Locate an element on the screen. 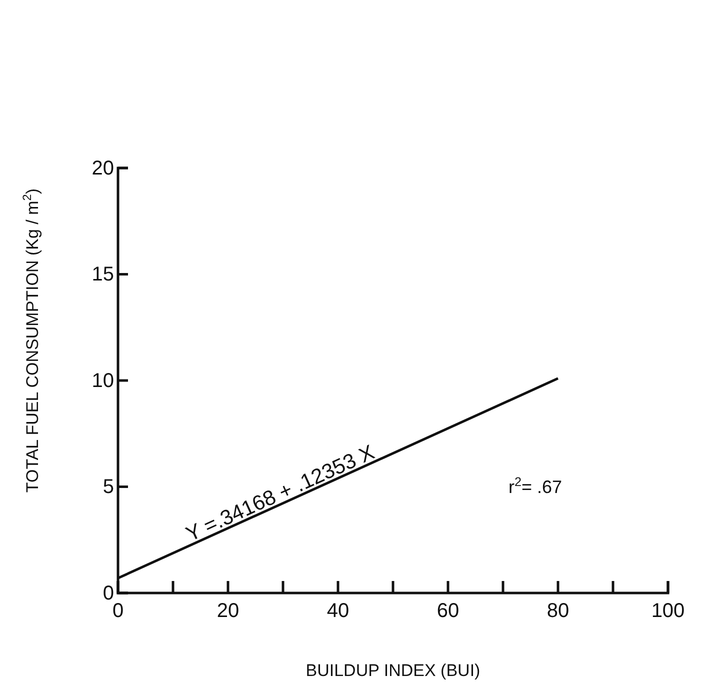 The width and height of the screenshot is (711, 692). y-tick-label: 15 is located at coordinates (103, 275).